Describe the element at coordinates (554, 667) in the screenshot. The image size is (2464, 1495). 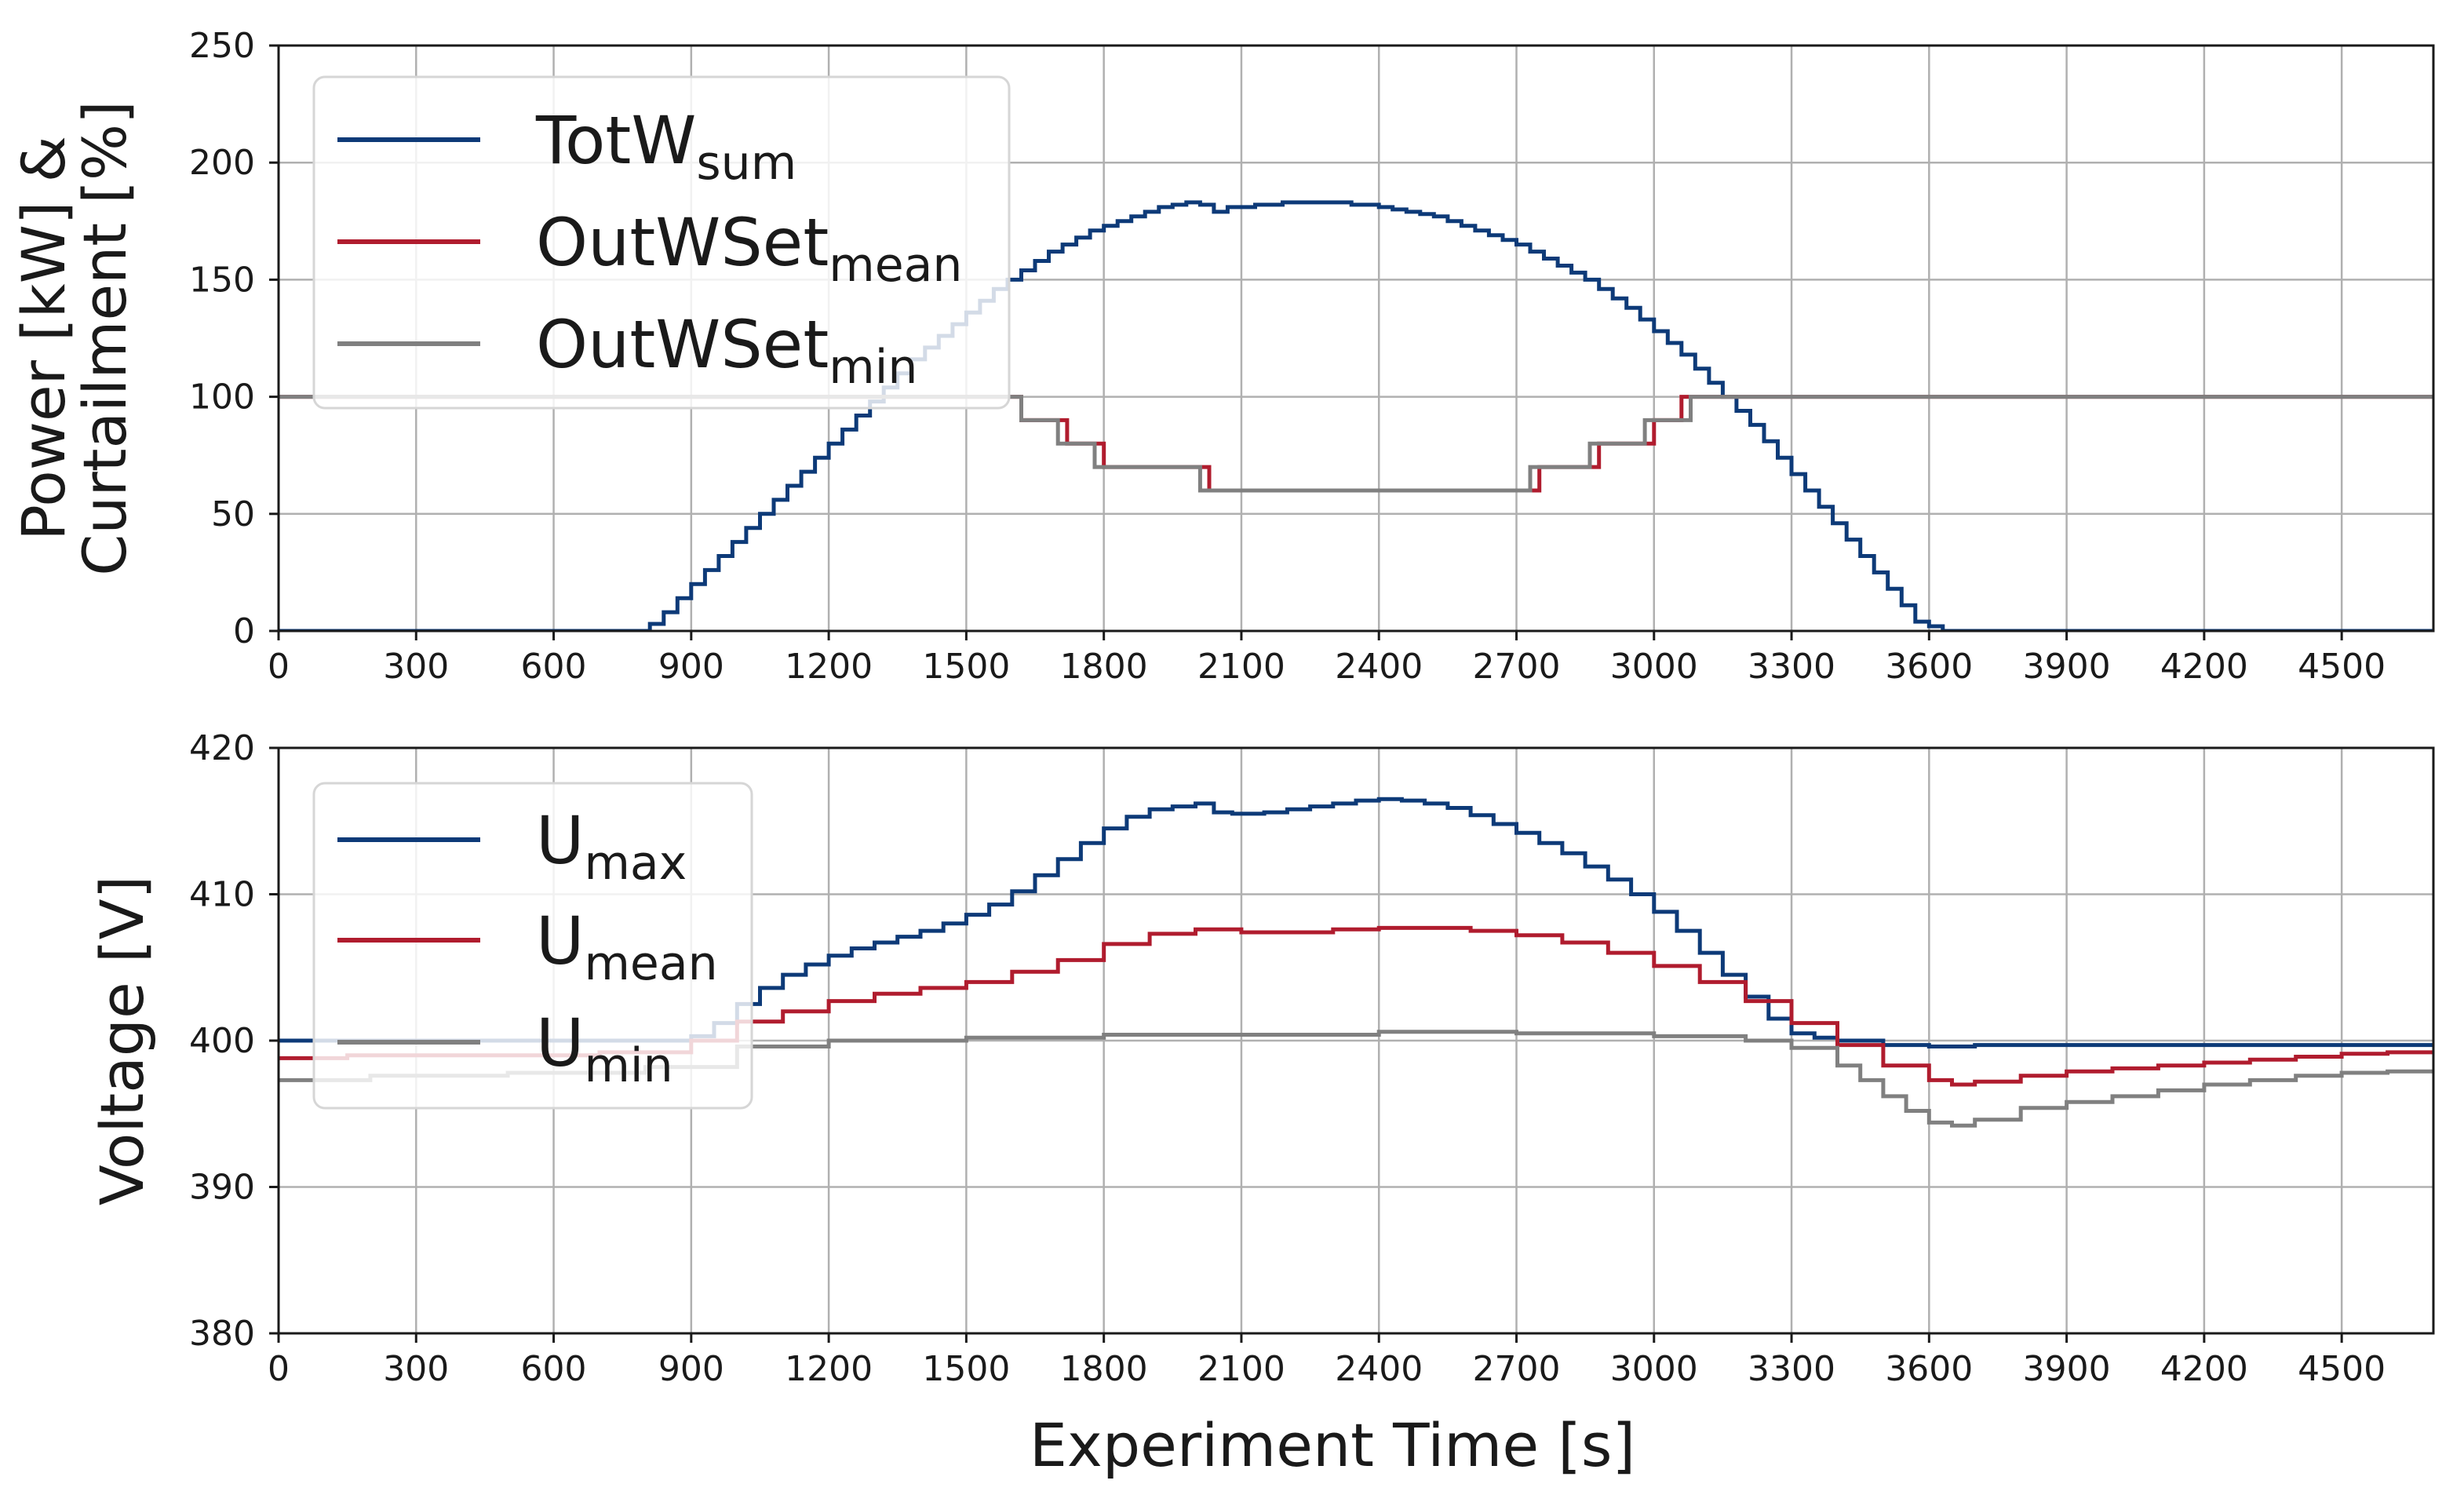
I see `top-x-tick-label-2: 600` at that location.